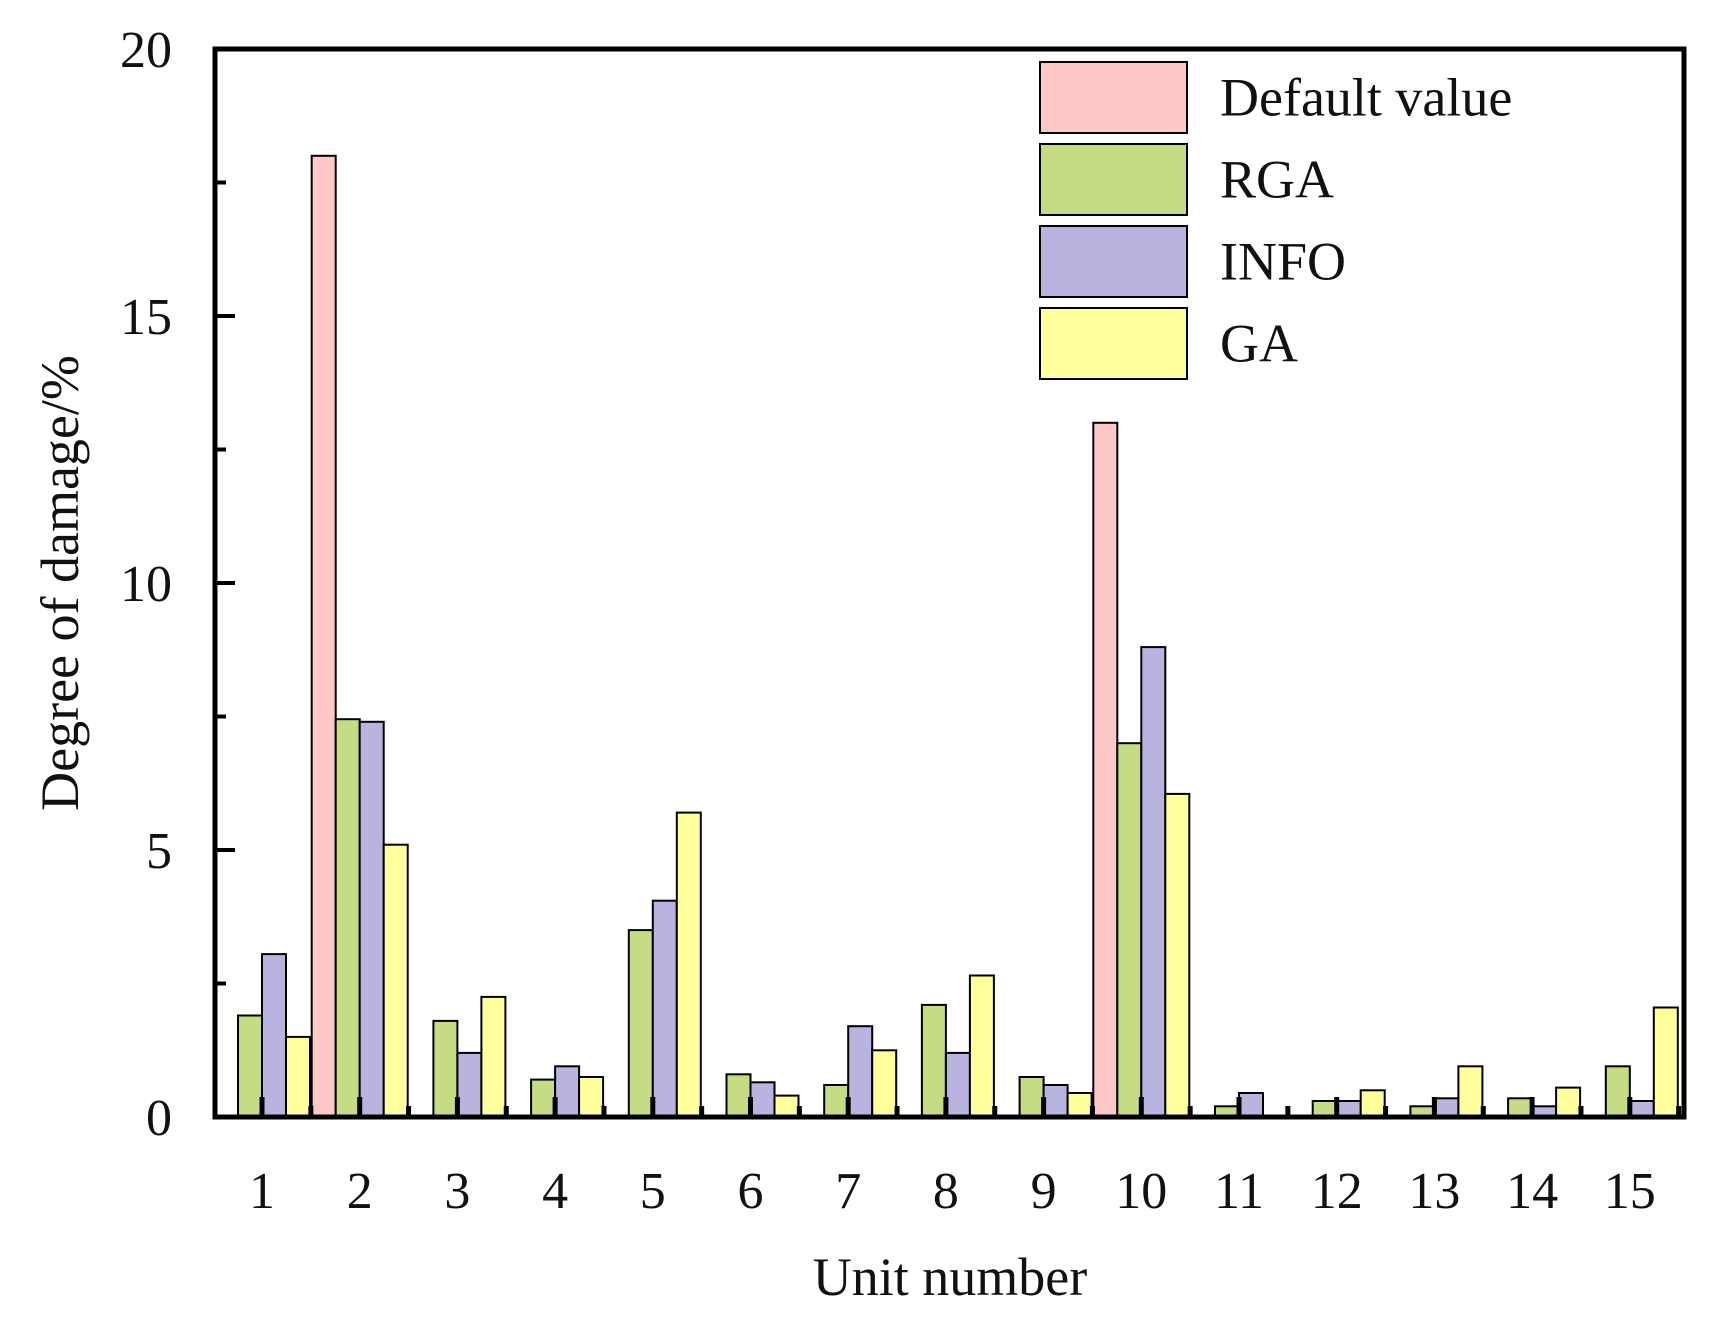 The height and width of the screenshot is (1329, 1710). What do you see at coordinates (159, 1118) in the screenshot?
I see `y-tick-label: 0` at bounding box center [159, 1118].